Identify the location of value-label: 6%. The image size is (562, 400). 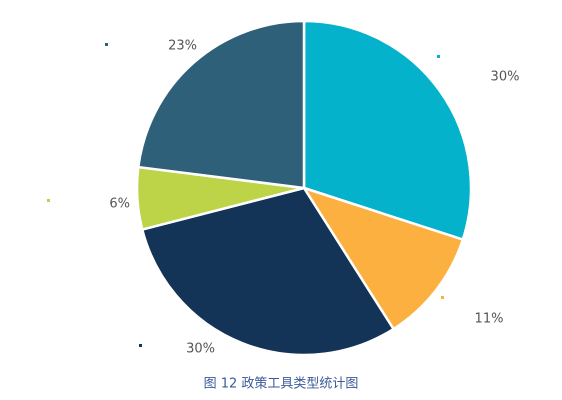
(119, 204).